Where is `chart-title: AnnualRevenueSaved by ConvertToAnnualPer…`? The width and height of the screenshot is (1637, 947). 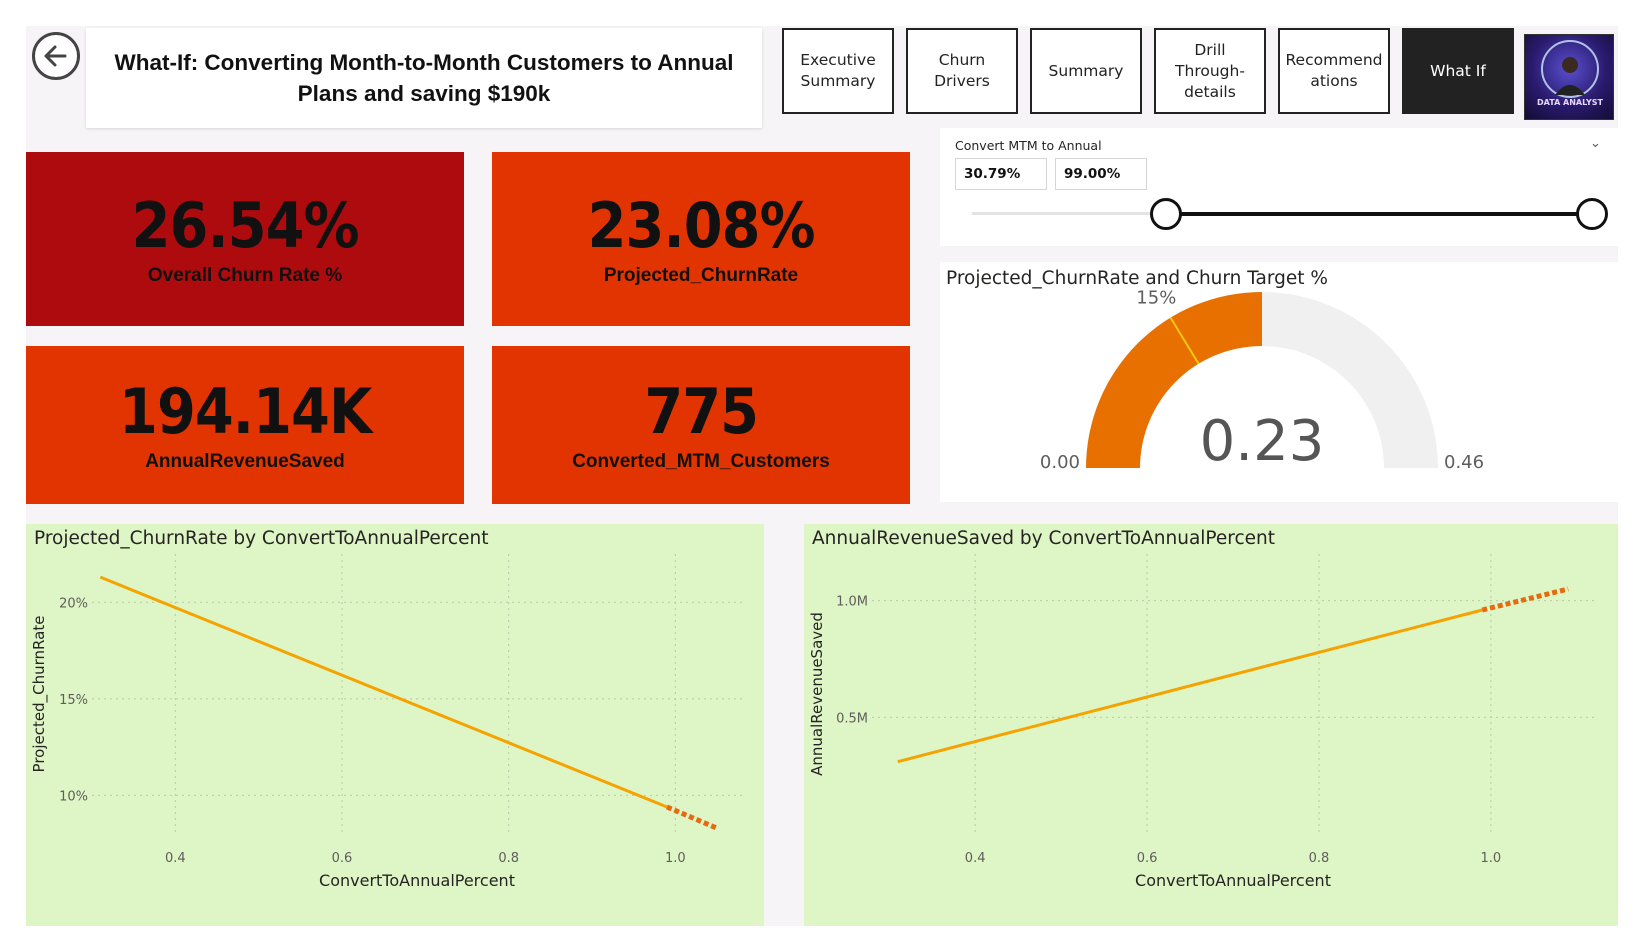 chart-title: AnnualRevenueSaved by ConvertToAnnualPer… is located at coordinates (1044, 538).